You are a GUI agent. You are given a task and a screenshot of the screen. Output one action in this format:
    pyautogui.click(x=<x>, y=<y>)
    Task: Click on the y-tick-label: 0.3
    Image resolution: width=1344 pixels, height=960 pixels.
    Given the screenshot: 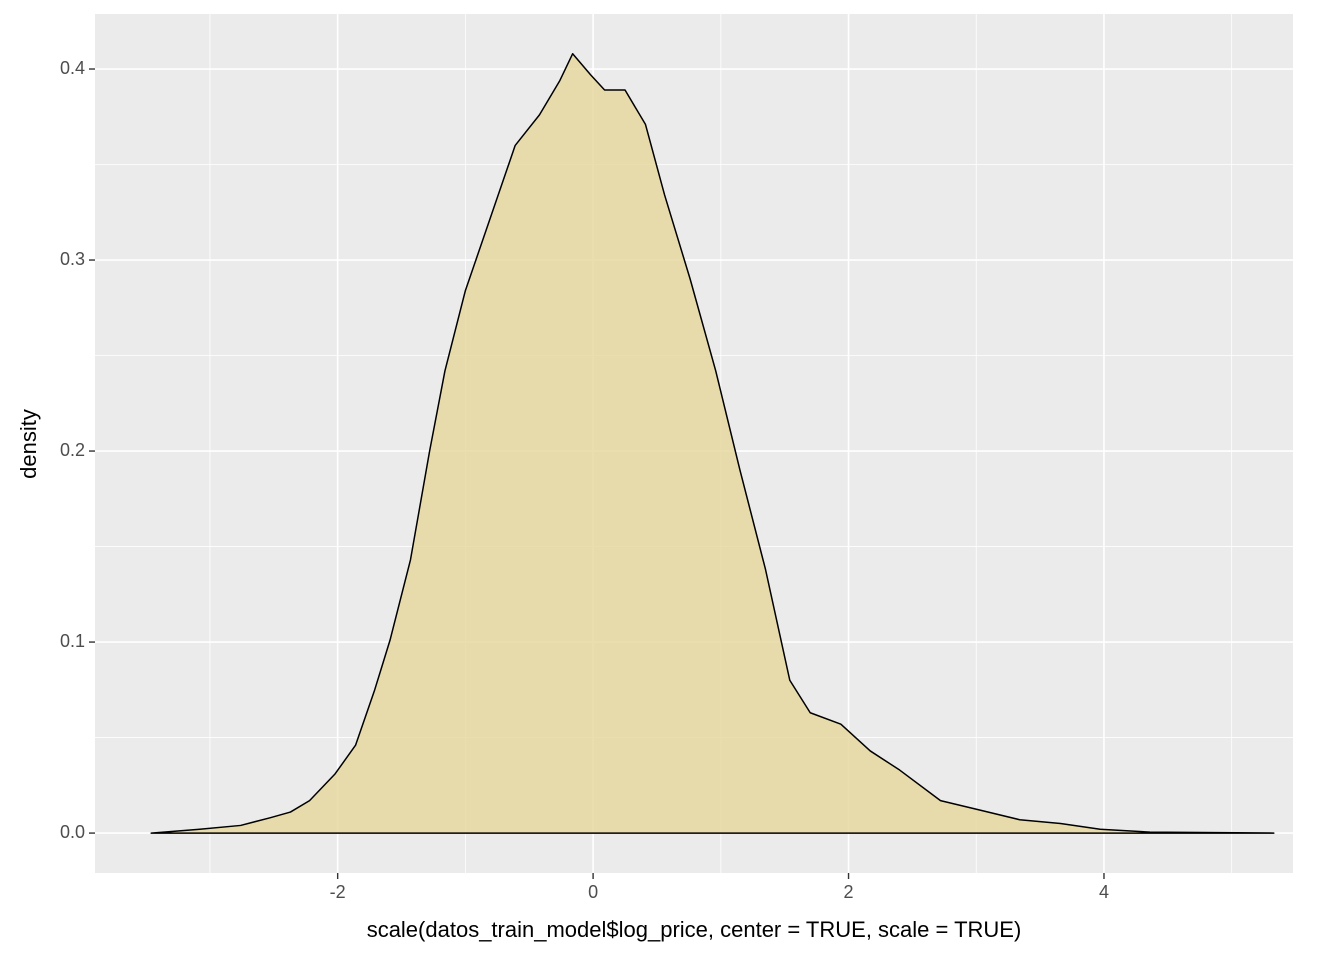 What is the action you would take?
    pyautogui.click(x=72, y=259)
    